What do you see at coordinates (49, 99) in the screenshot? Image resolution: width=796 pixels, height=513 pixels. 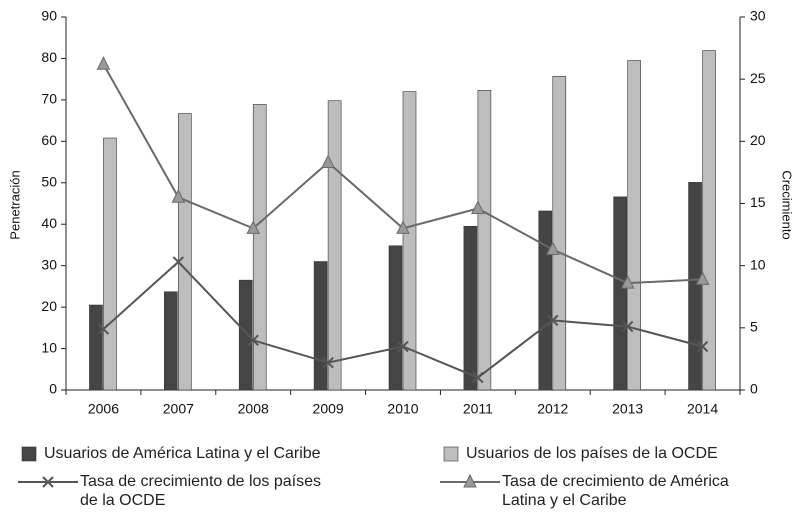 I see `y-tick-label: 70` at bounding box center [49, 99].